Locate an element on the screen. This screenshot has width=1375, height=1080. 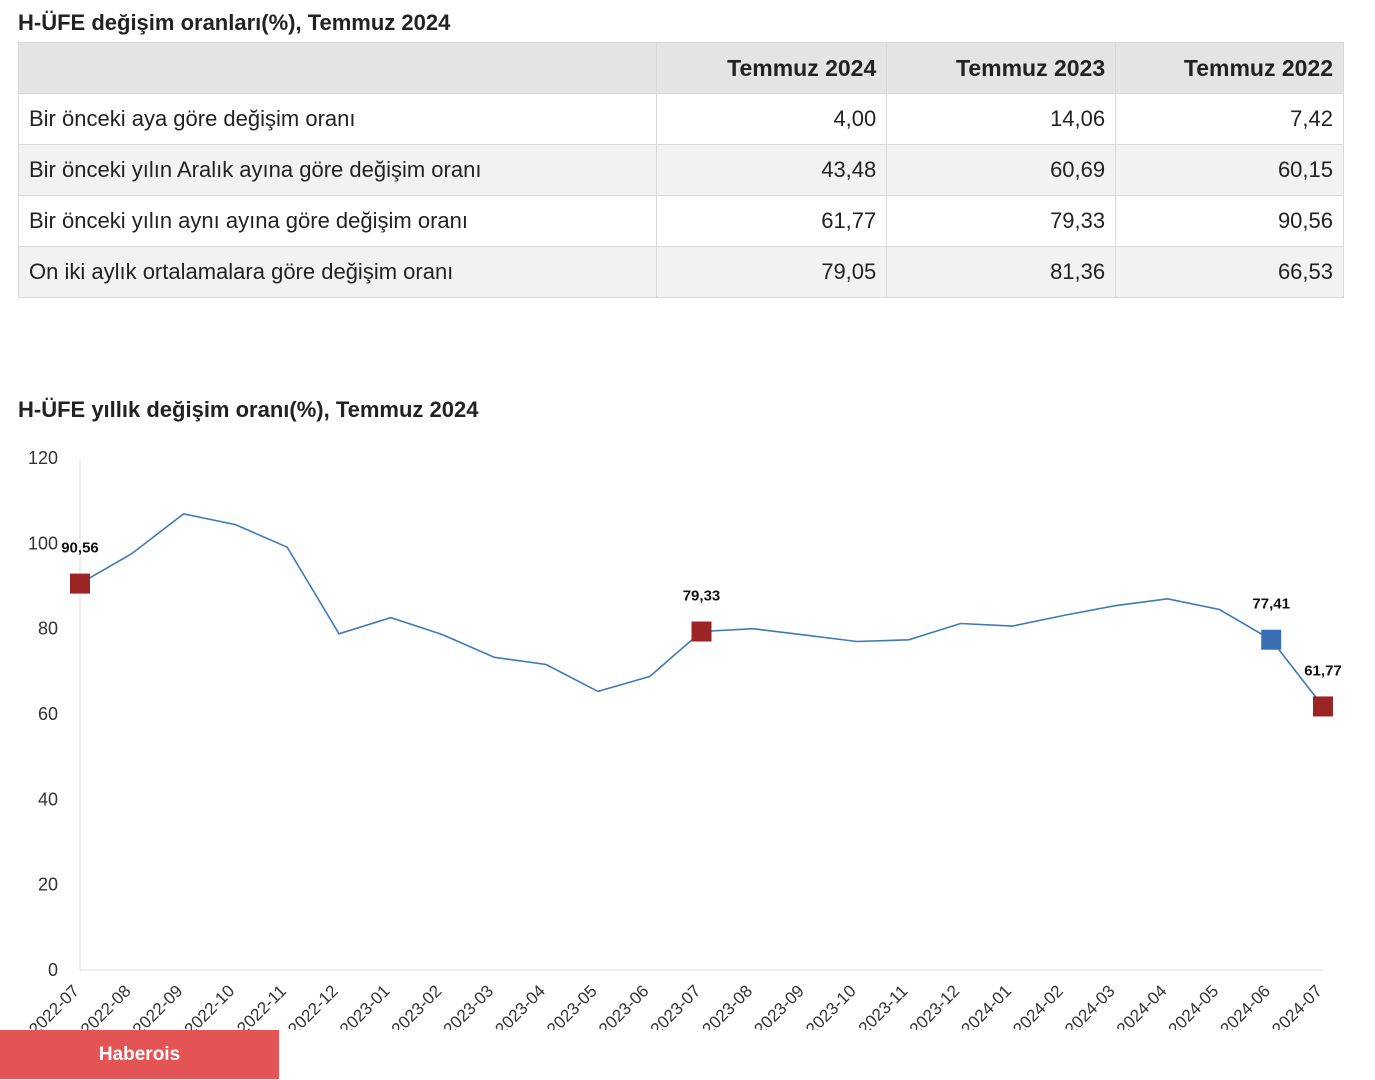
cell-value: 79,05 is located at coordinates (772, 272).